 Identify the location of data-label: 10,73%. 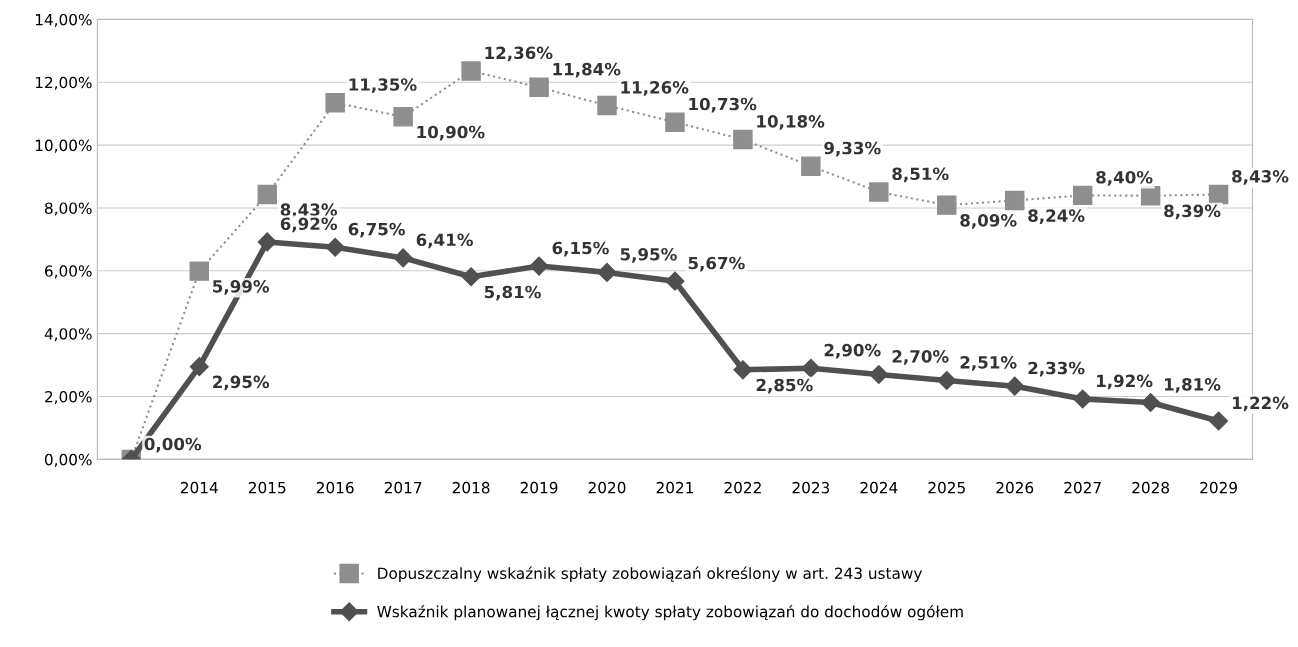
(723, 105).